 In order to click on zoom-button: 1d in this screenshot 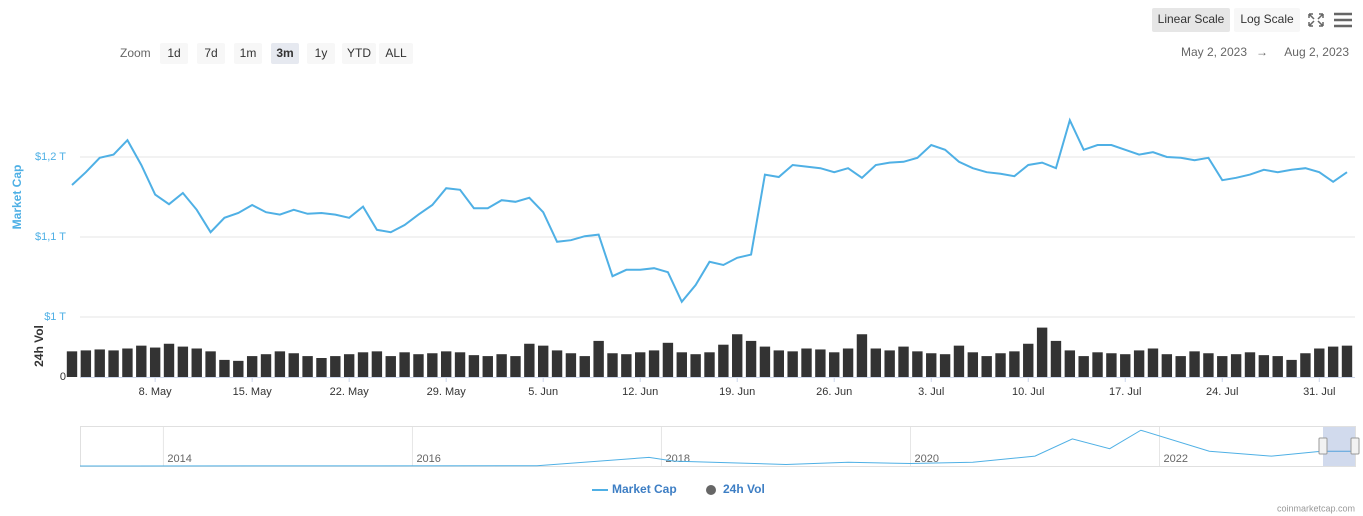, I will do `click(173, 53)`.